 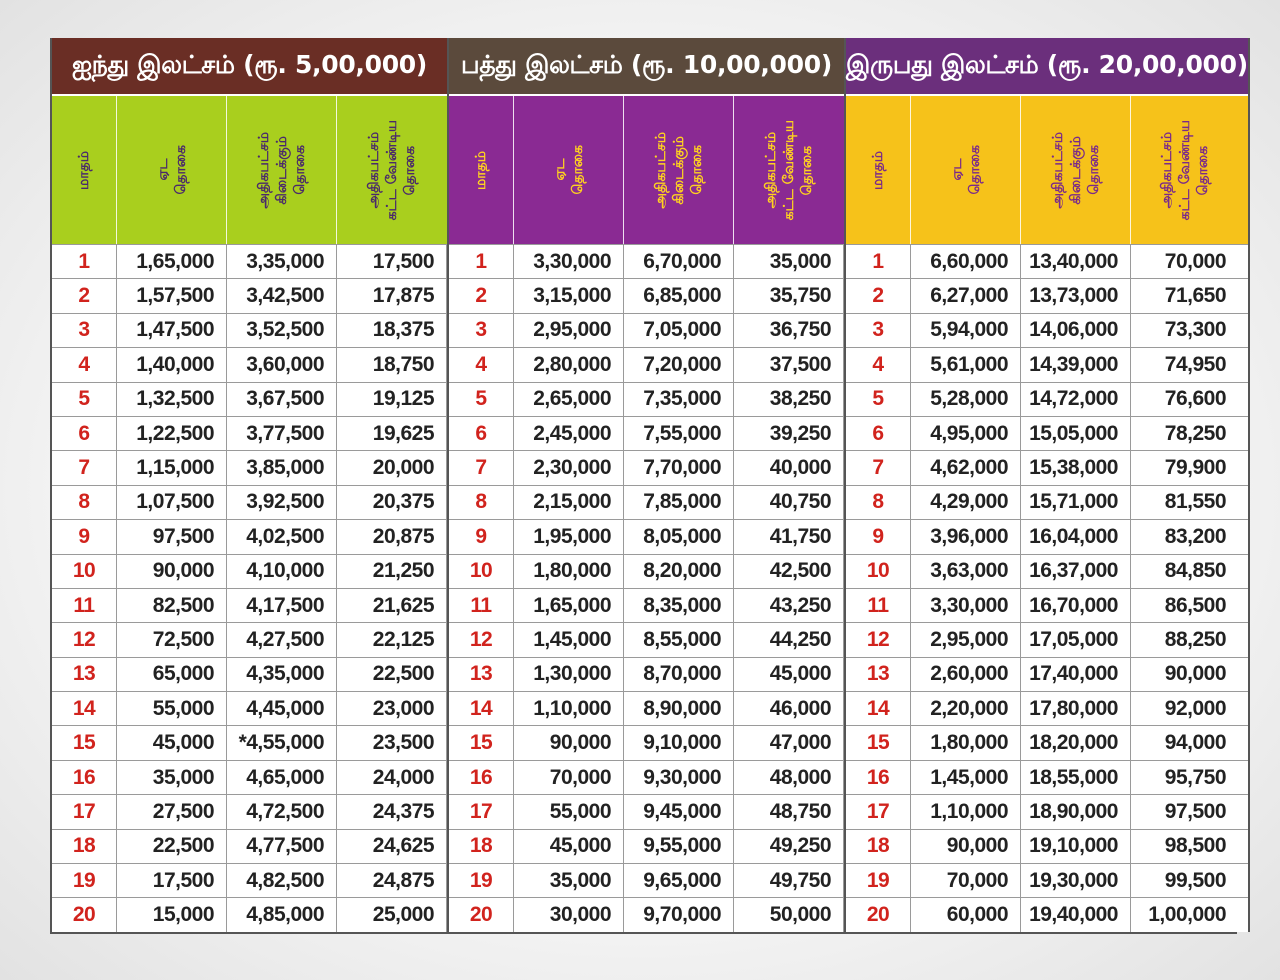 I want to click on max-payable-amount: 76,600, so click(x=1195, y=399).